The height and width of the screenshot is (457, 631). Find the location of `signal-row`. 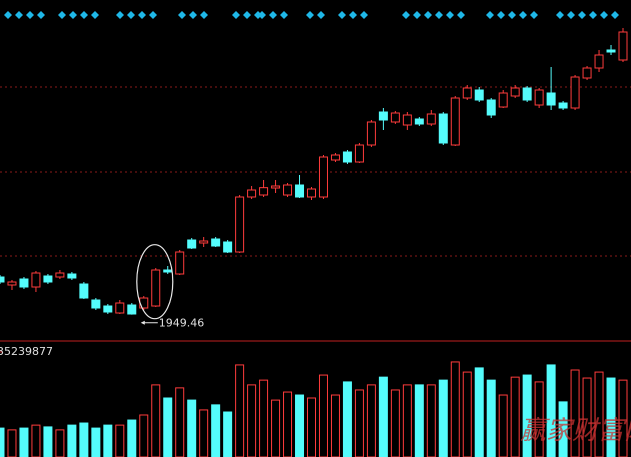

signal-row is located at coordinates (311, 15).